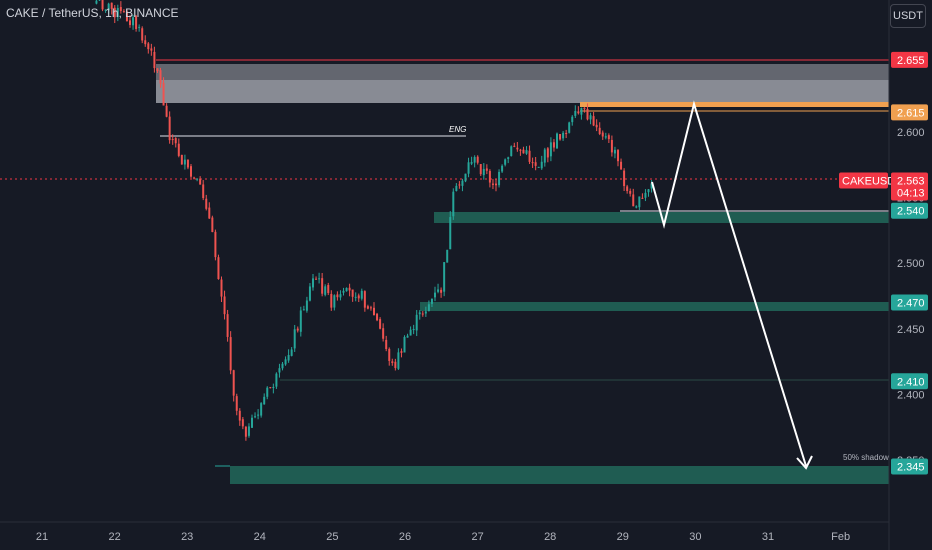 Image resolution: width=932 pixels, height=550 pixels. What do you see at coordinates (911, 264) in the screenshot?
I see `price-tick-label: 2.500` at bounding box center [911, 264].